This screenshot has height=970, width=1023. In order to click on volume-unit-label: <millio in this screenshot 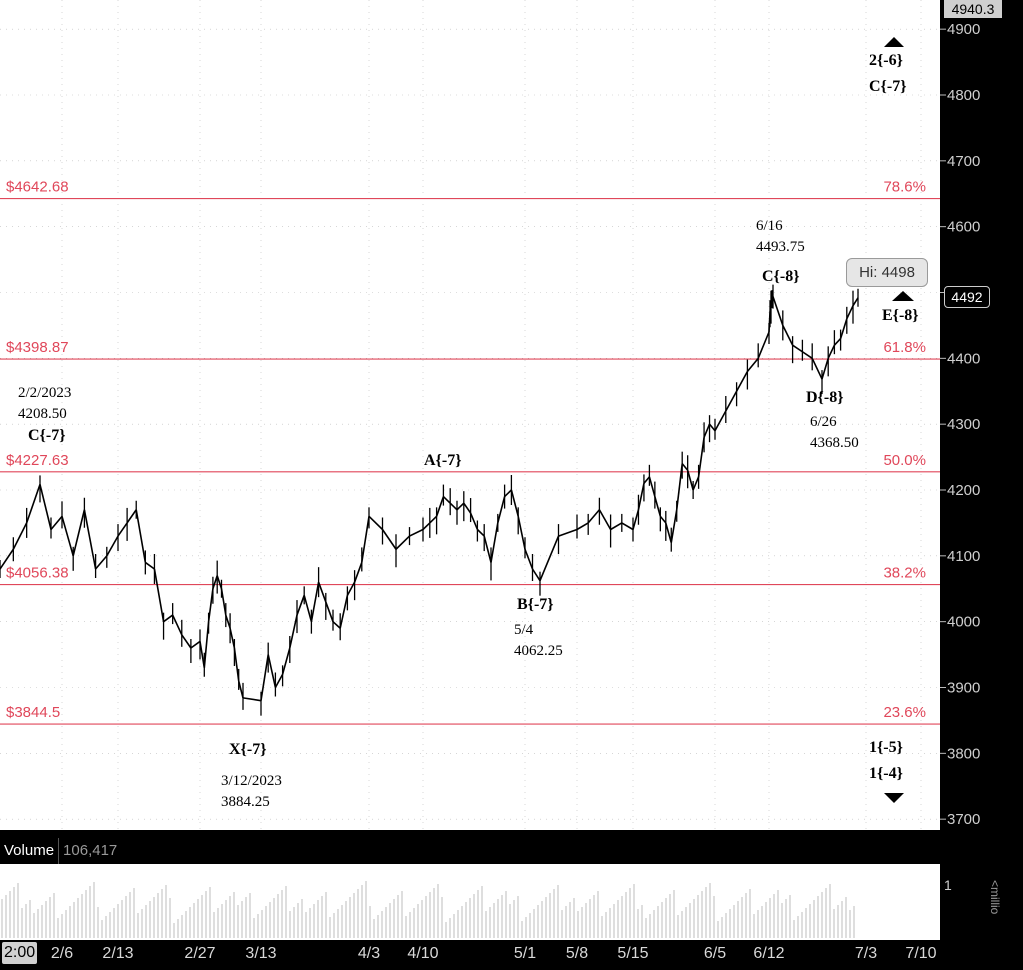, I will do `click(995, 897)`.